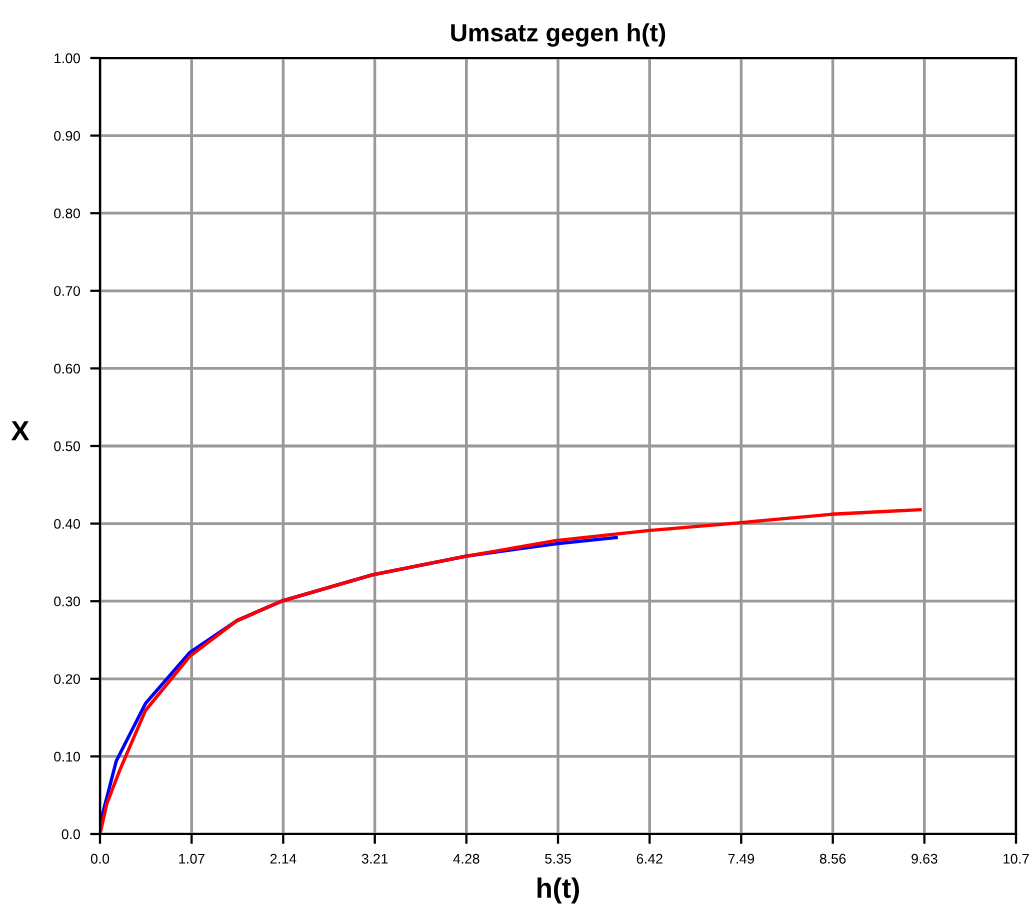 This screenshot has width=1036, height=914. Describe the element at coordinates (558, 890) in the screenshot. I see `x-axis-title: h(t)` at that location.